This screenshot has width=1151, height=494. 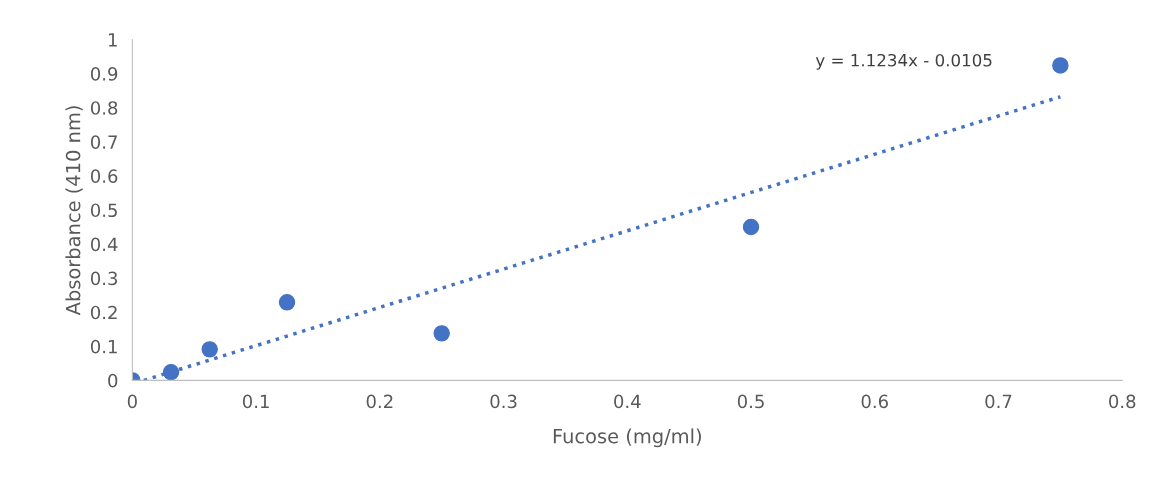 I want to click on y-tick-label: 0.2, so click(x=103, y=312).